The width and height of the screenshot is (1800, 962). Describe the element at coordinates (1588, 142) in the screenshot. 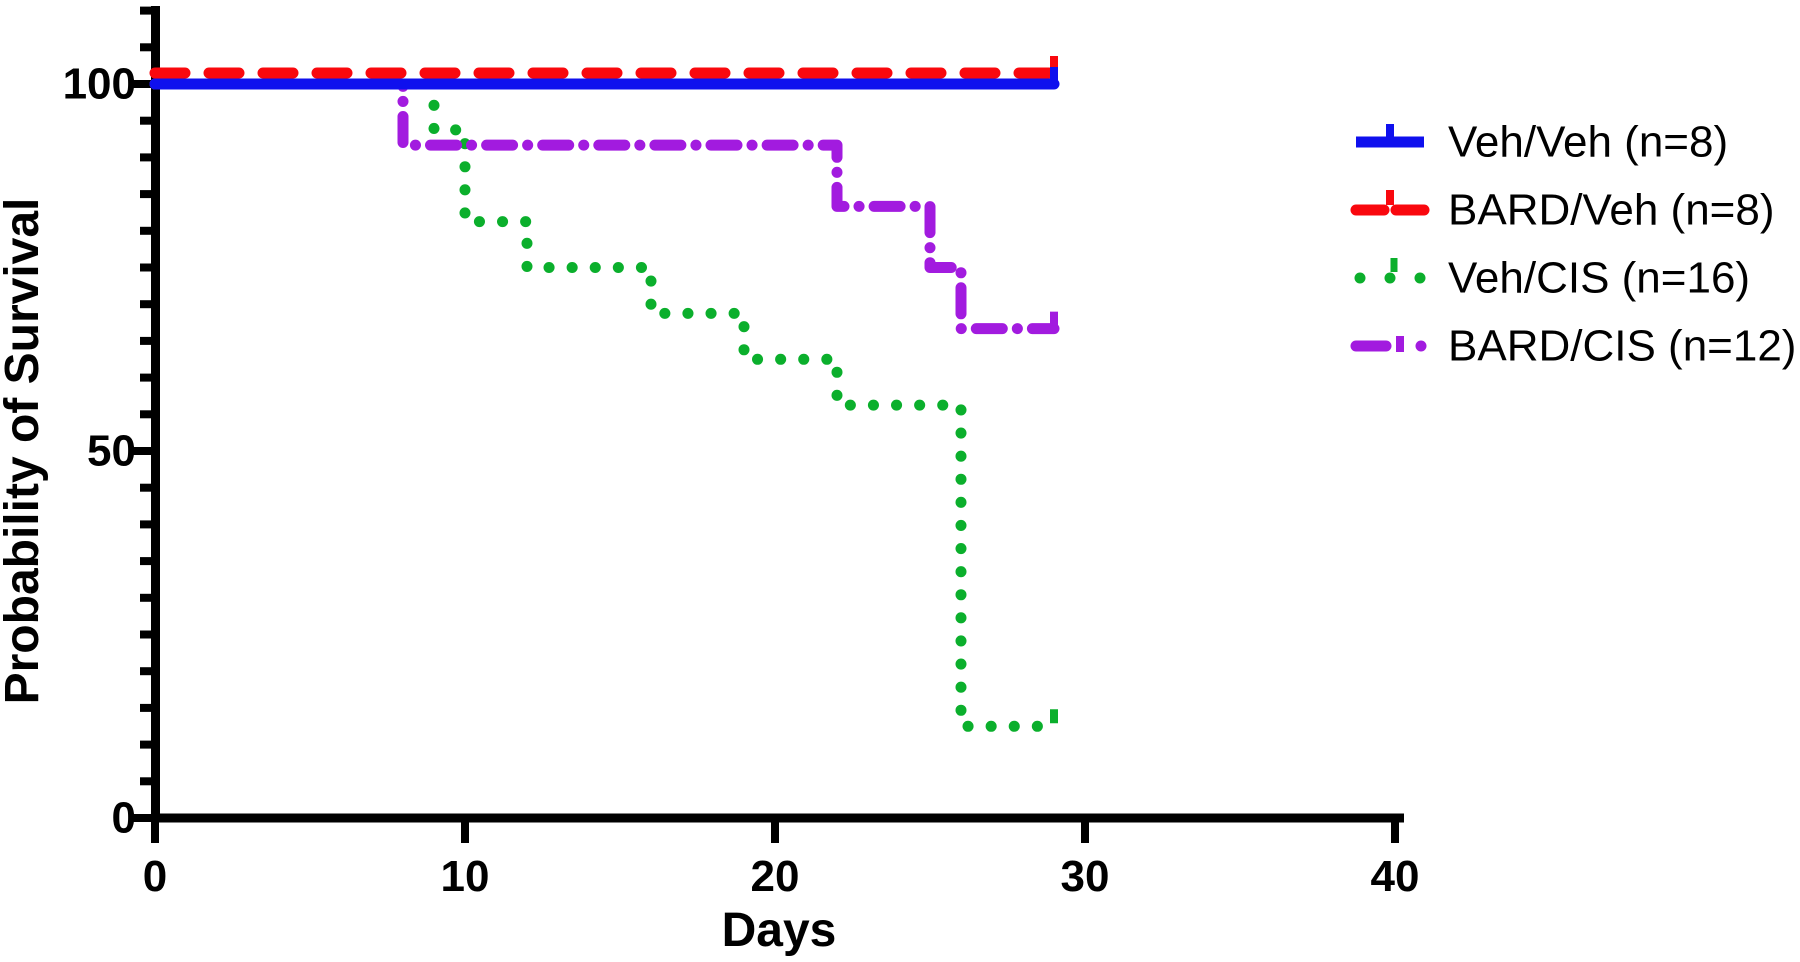

I see `legend-label-veh-veh: Veh/Veh (n=8)` at that location.